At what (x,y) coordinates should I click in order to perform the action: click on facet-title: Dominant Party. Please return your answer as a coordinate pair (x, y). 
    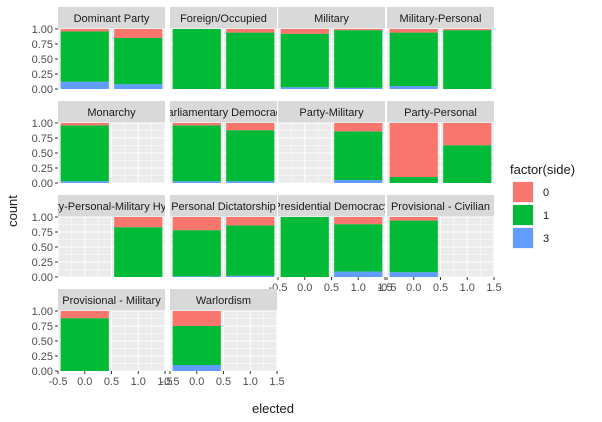
    Looking at the image, I should click on (112, 19).